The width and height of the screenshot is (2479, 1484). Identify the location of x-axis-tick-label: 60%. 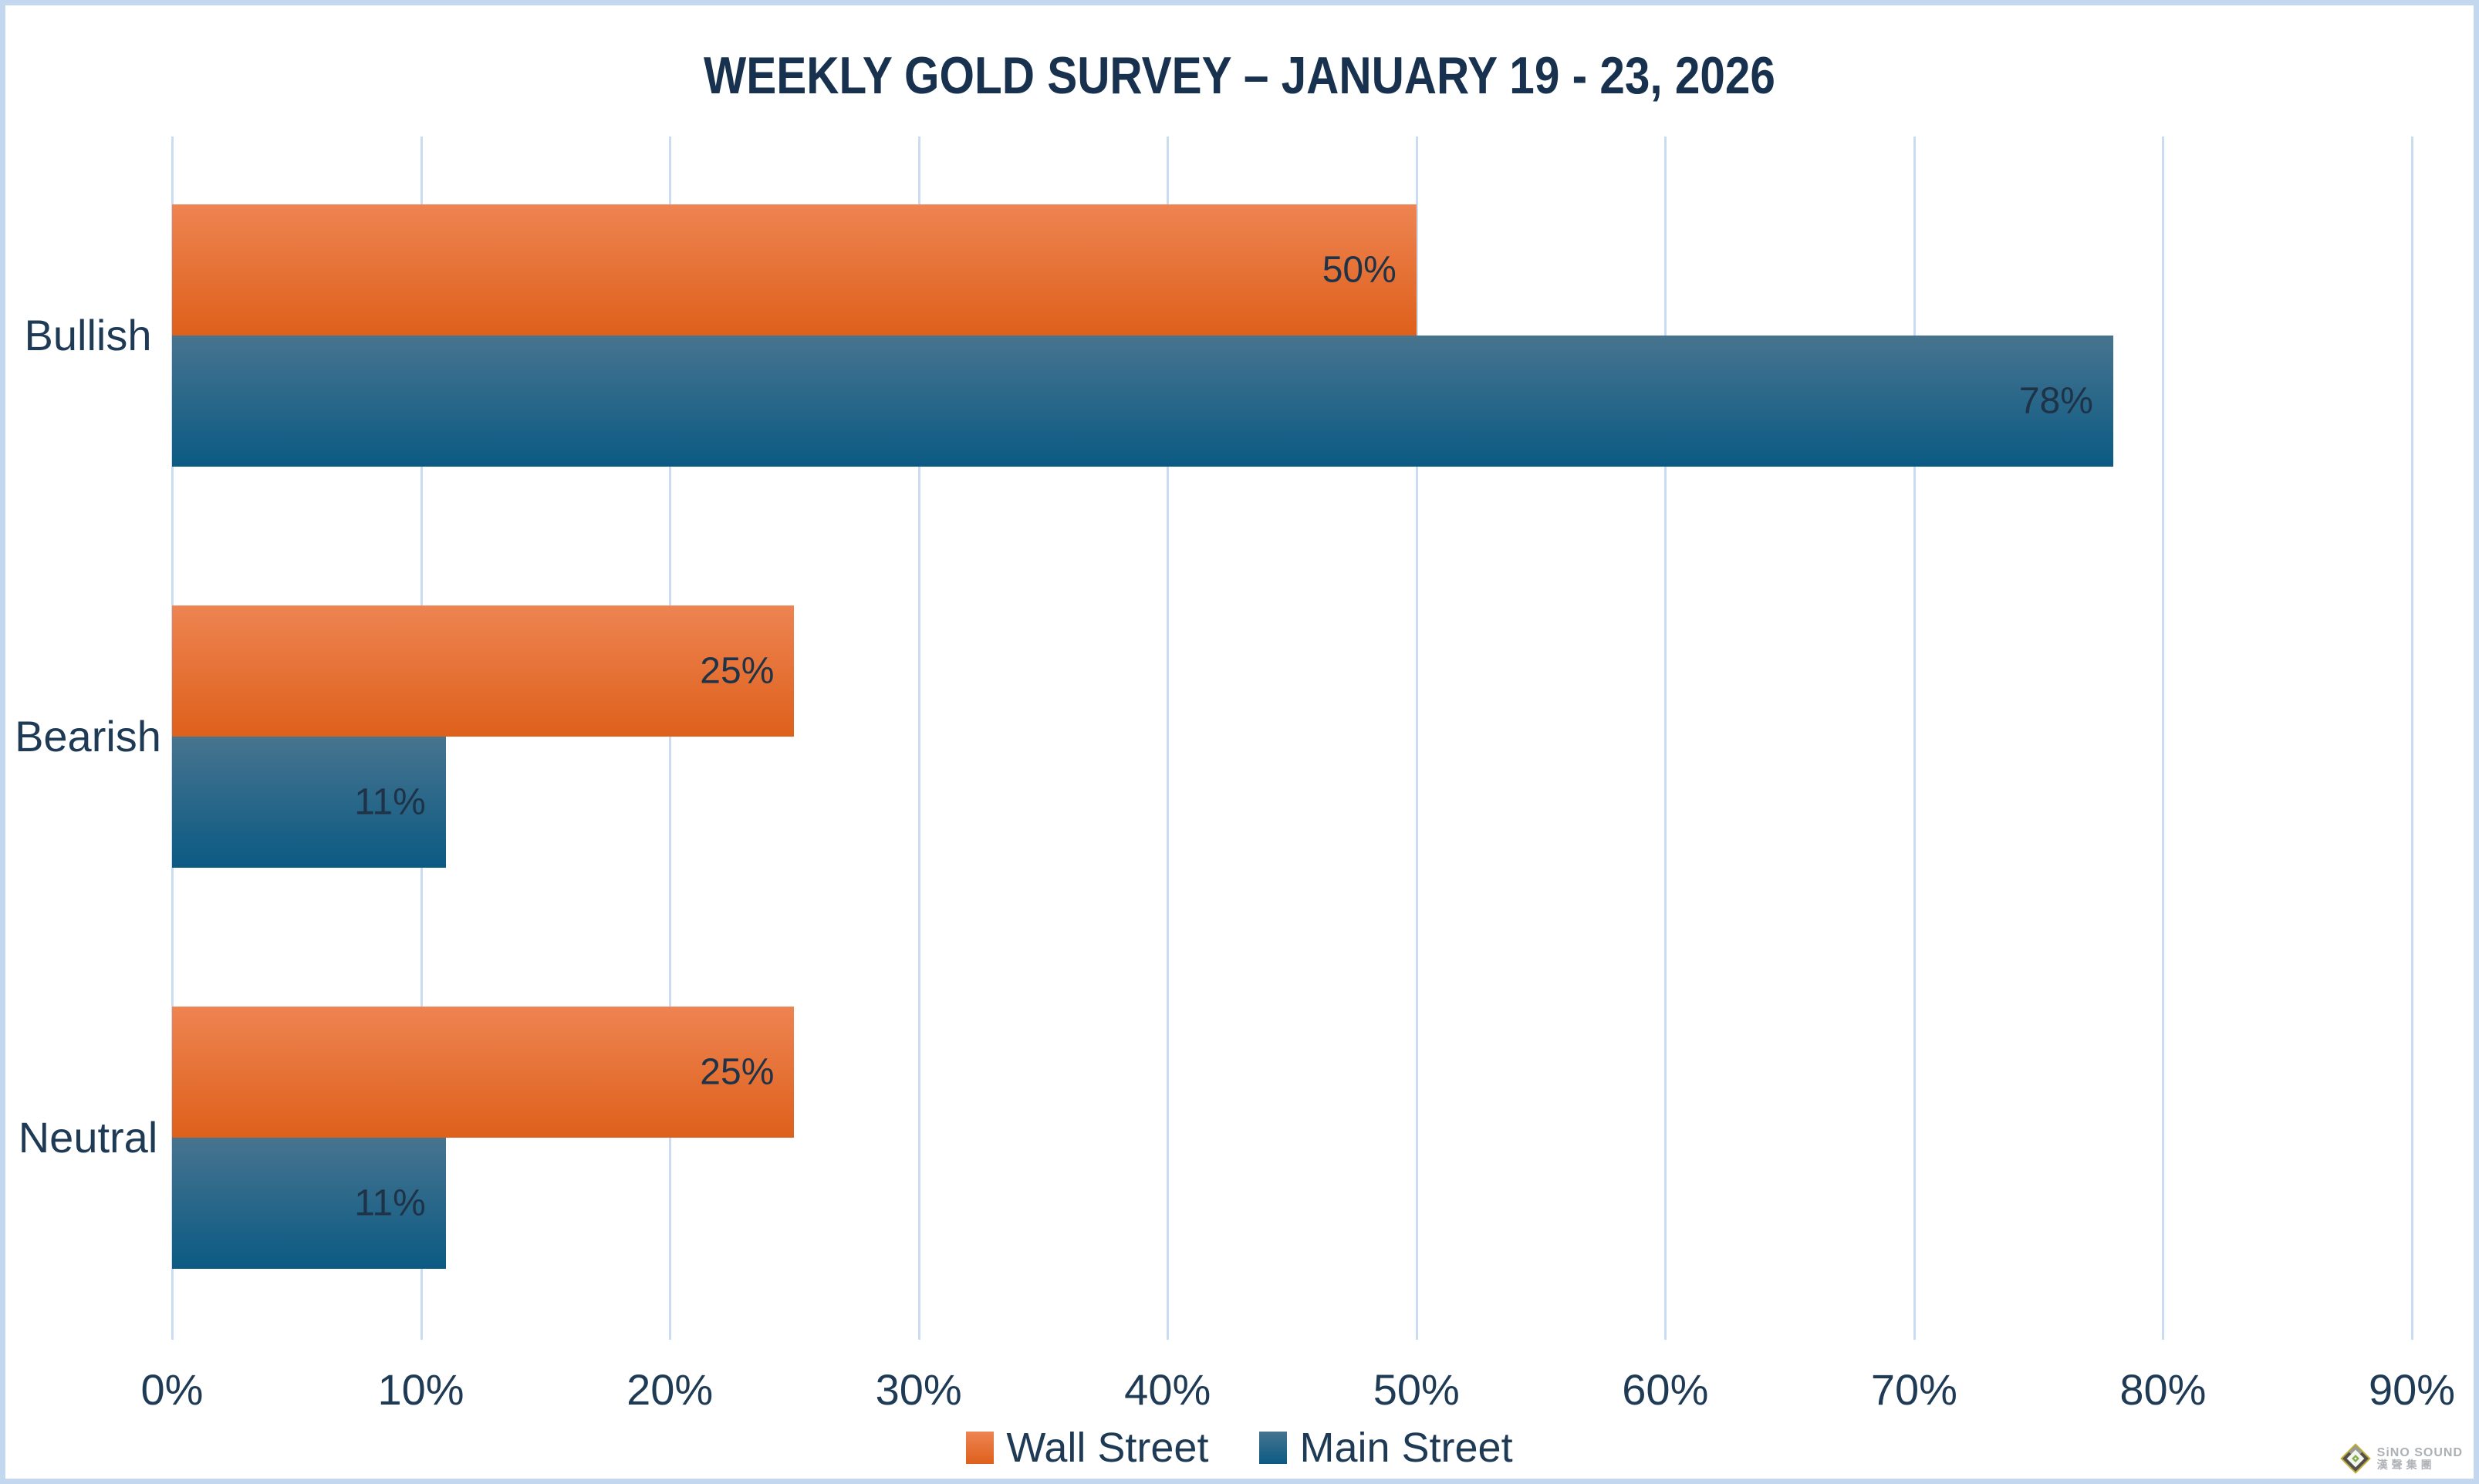
(1665, 1389).